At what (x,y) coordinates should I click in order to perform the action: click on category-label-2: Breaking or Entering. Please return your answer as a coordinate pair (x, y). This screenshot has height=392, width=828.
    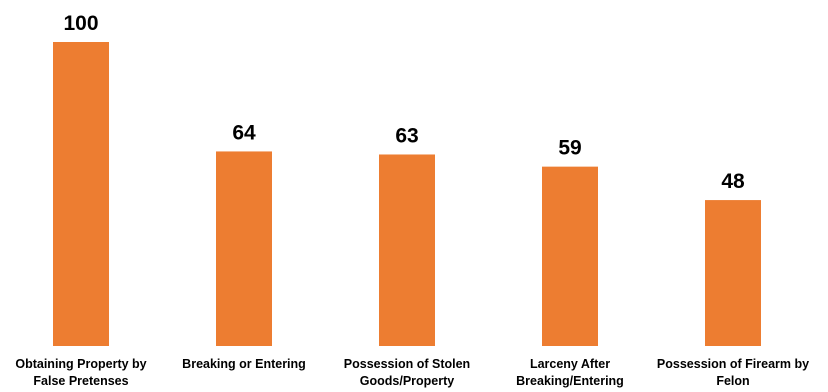
    Looking at the image, I should click on (244, 364).